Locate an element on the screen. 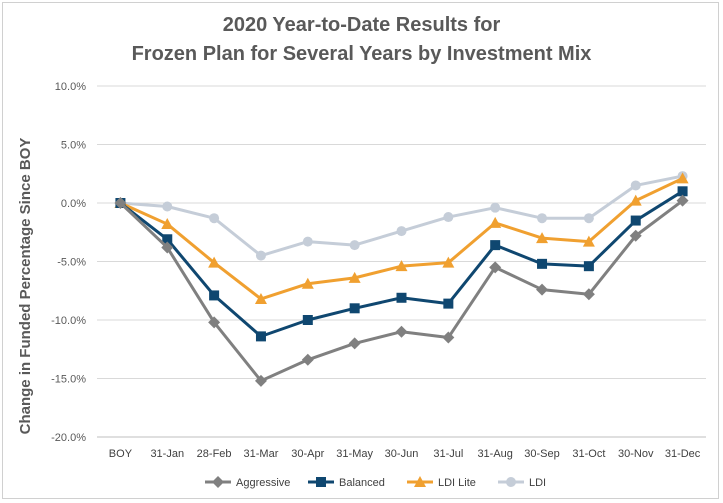  legend-label: Aggressive is located at coordinates (263, 483).